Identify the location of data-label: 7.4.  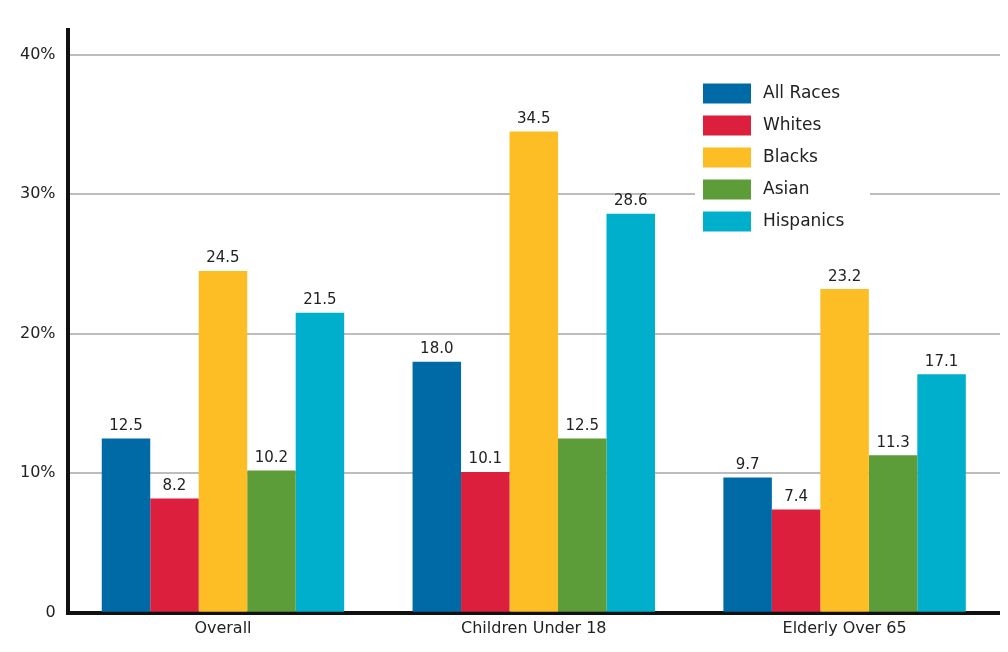
(796, 495).